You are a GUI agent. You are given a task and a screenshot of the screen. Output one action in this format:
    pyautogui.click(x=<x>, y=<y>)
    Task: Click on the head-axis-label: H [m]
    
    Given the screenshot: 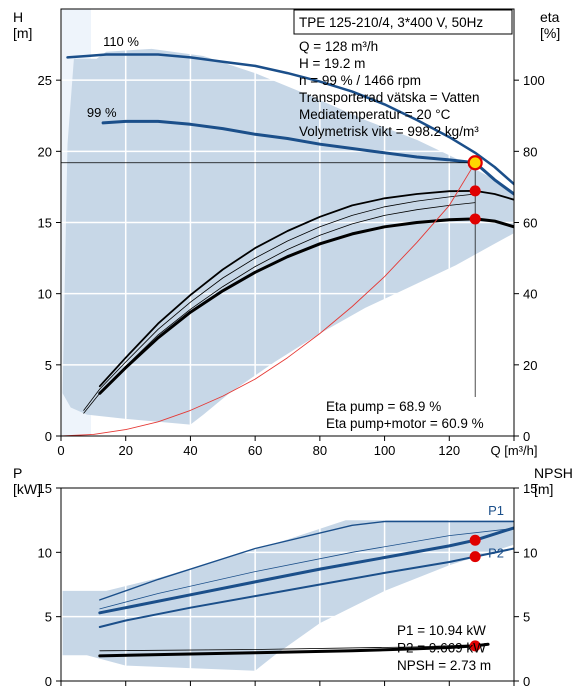 What is the action you would take?
    pyautogui.click(x=22, y=25)
    